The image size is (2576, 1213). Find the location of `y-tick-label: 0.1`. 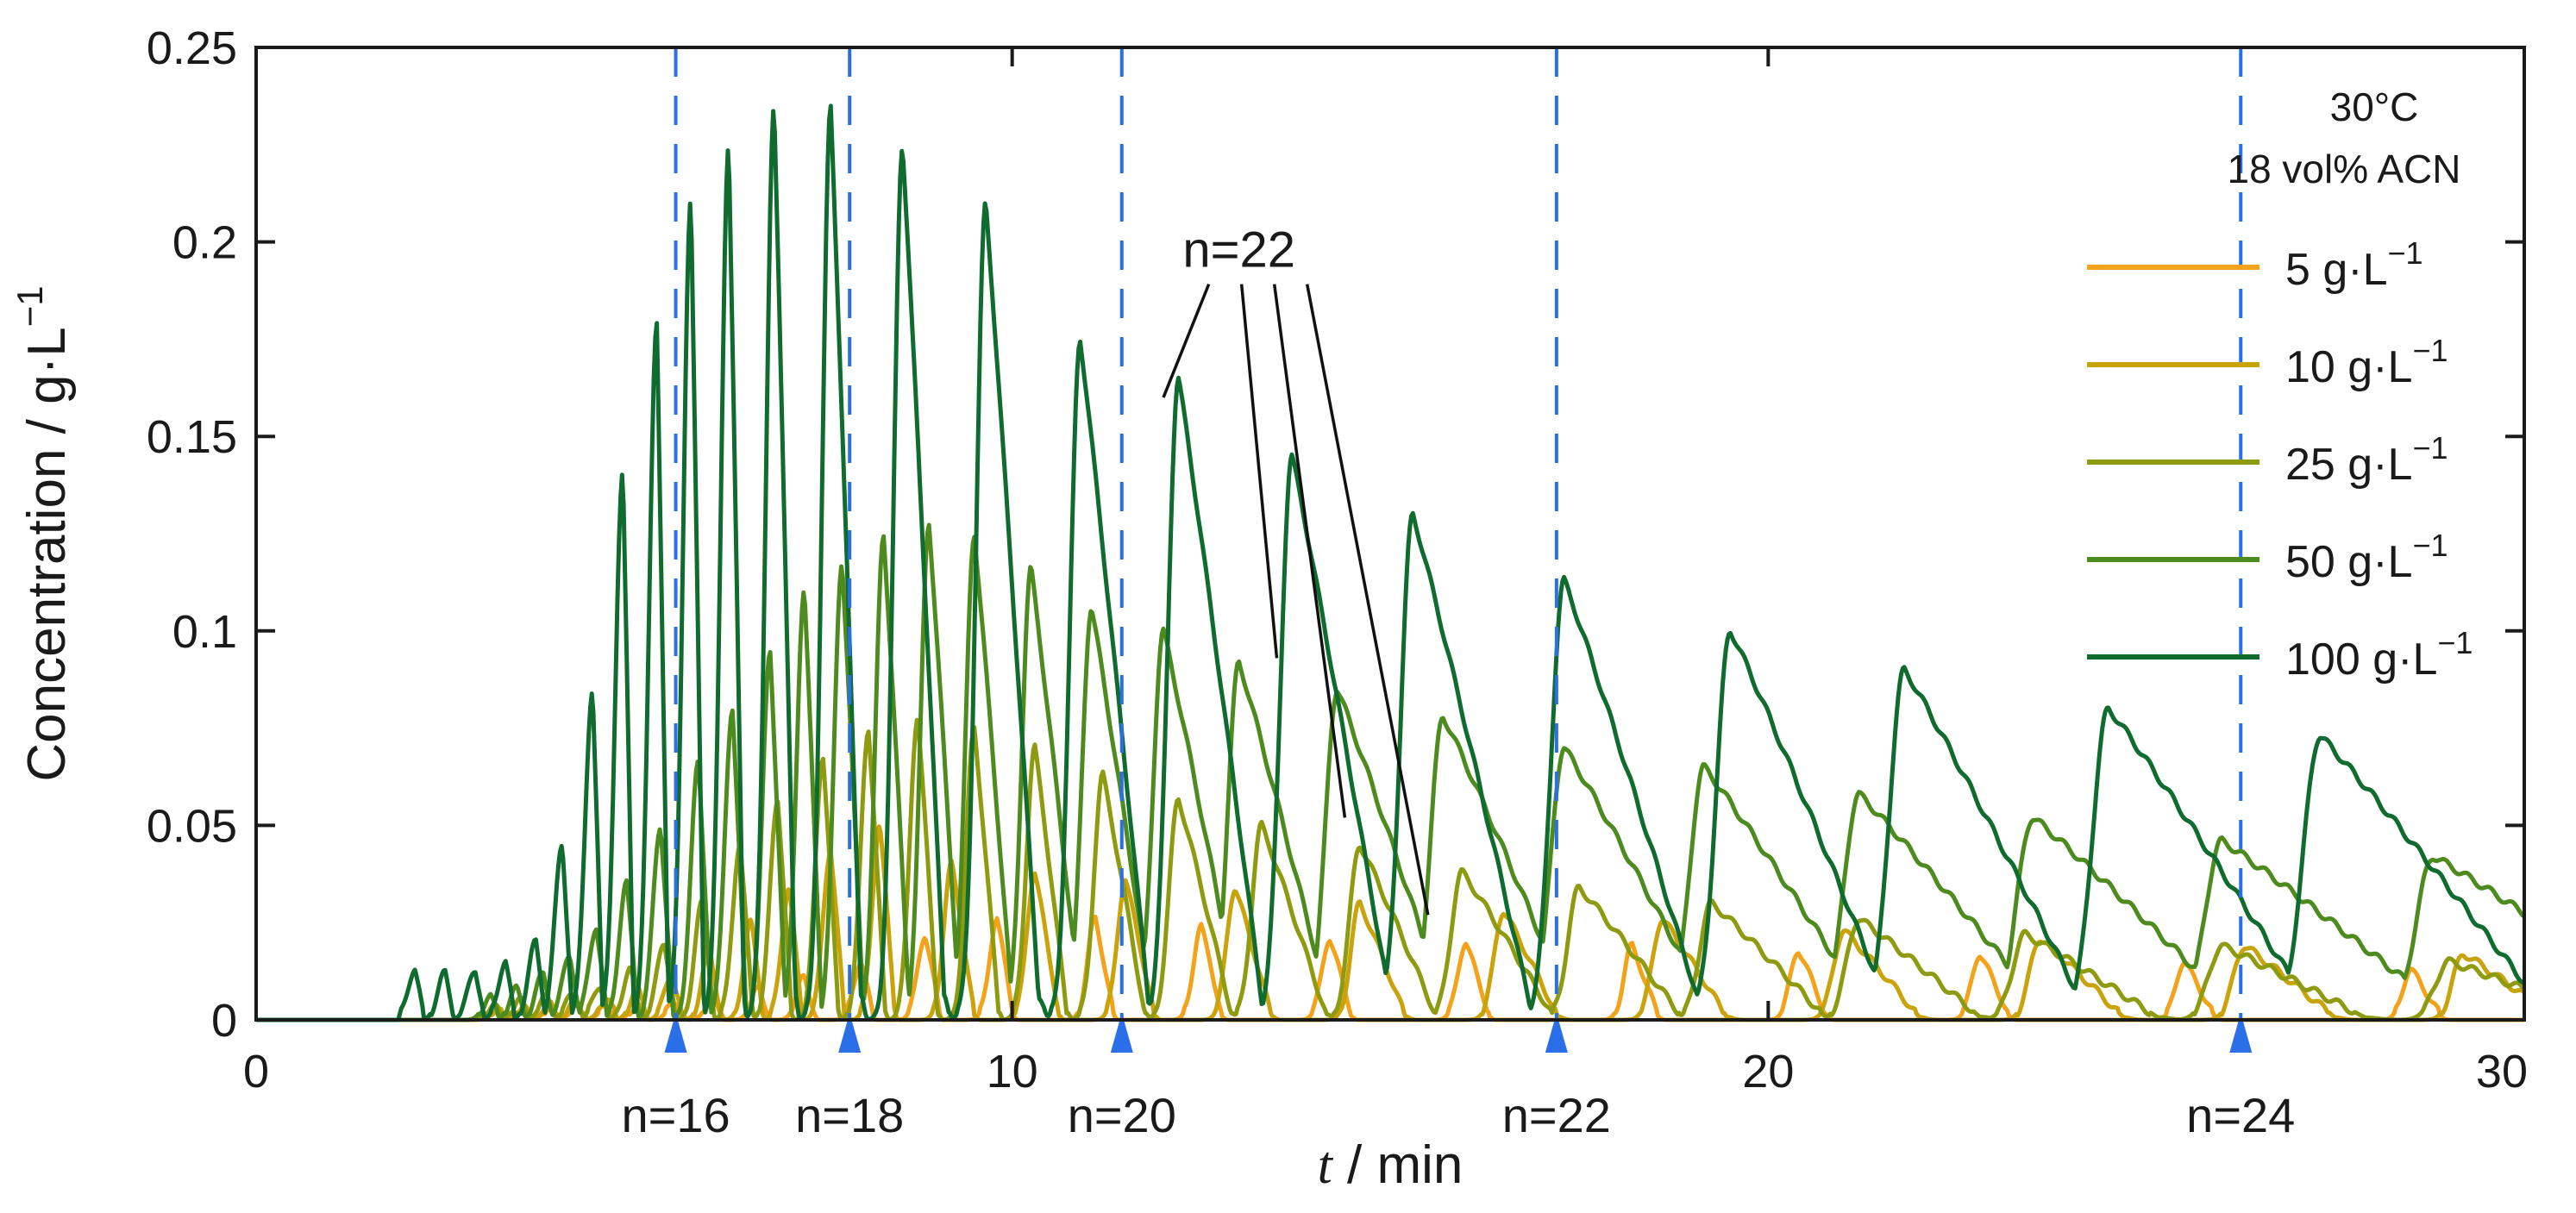

y-tick-label: 0.1 is located at coordinates (204, 632).